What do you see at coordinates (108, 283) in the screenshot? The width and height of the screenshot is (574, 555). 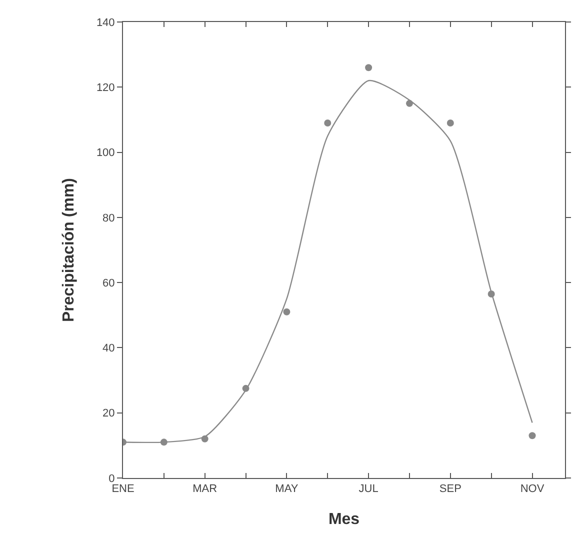 I see `y-tick-label: 60` at bounding box center [108, 283].